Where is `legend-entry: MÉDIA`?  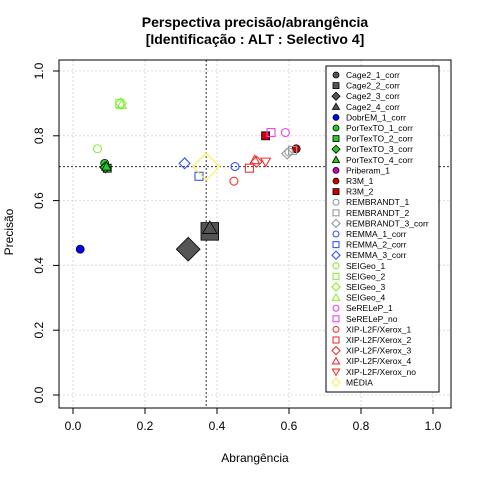 legend-entry: MÉDIA is located at coordinates (352, 382).